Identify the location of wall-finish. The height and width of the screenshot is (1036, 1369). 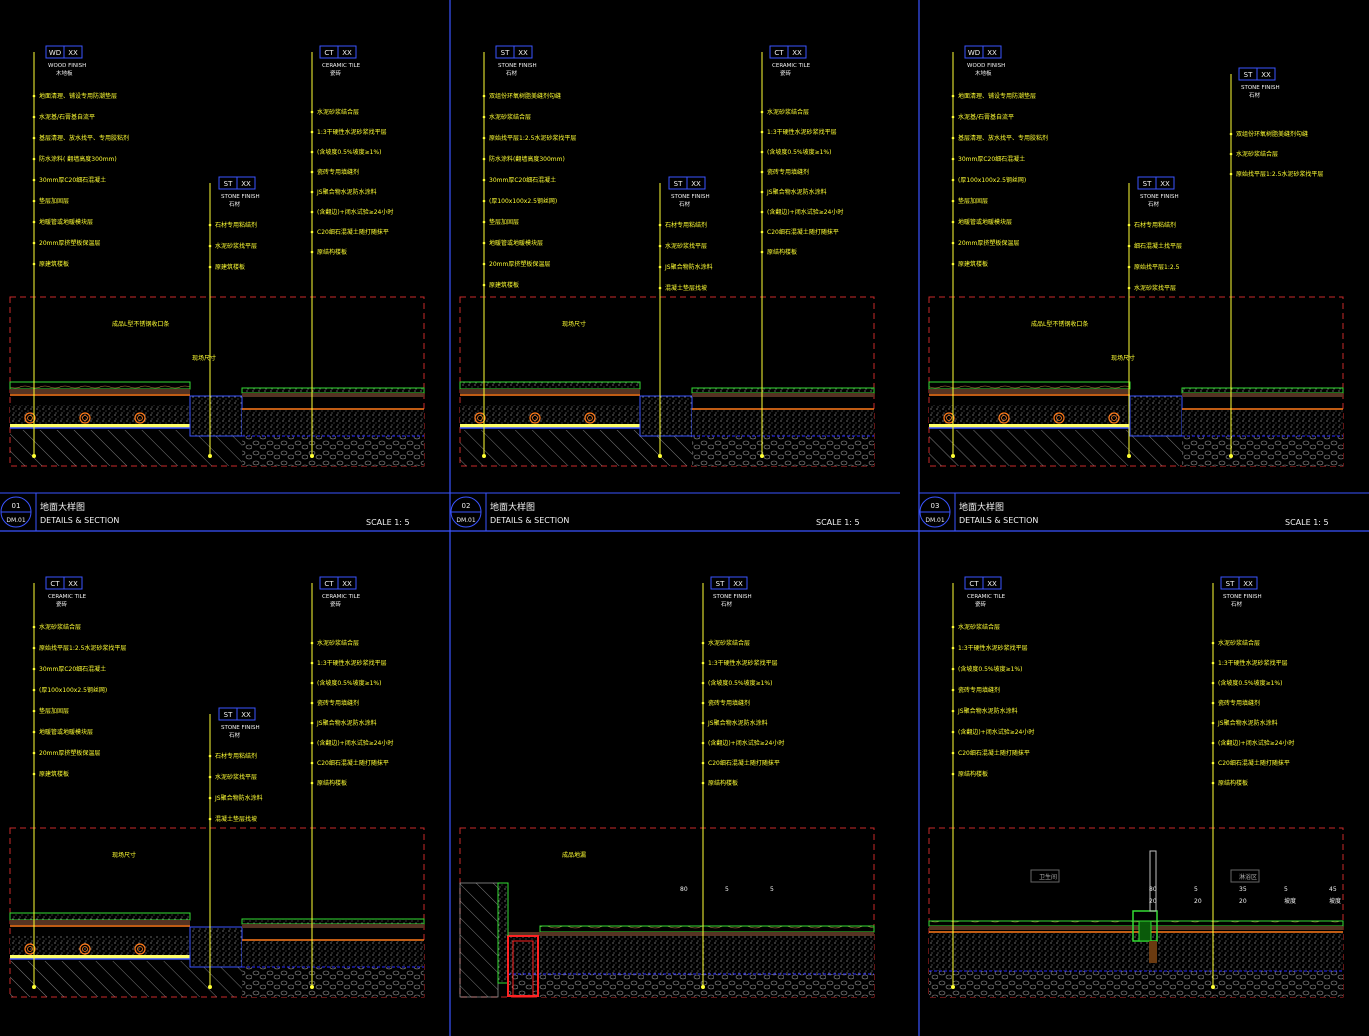
(503, 933).